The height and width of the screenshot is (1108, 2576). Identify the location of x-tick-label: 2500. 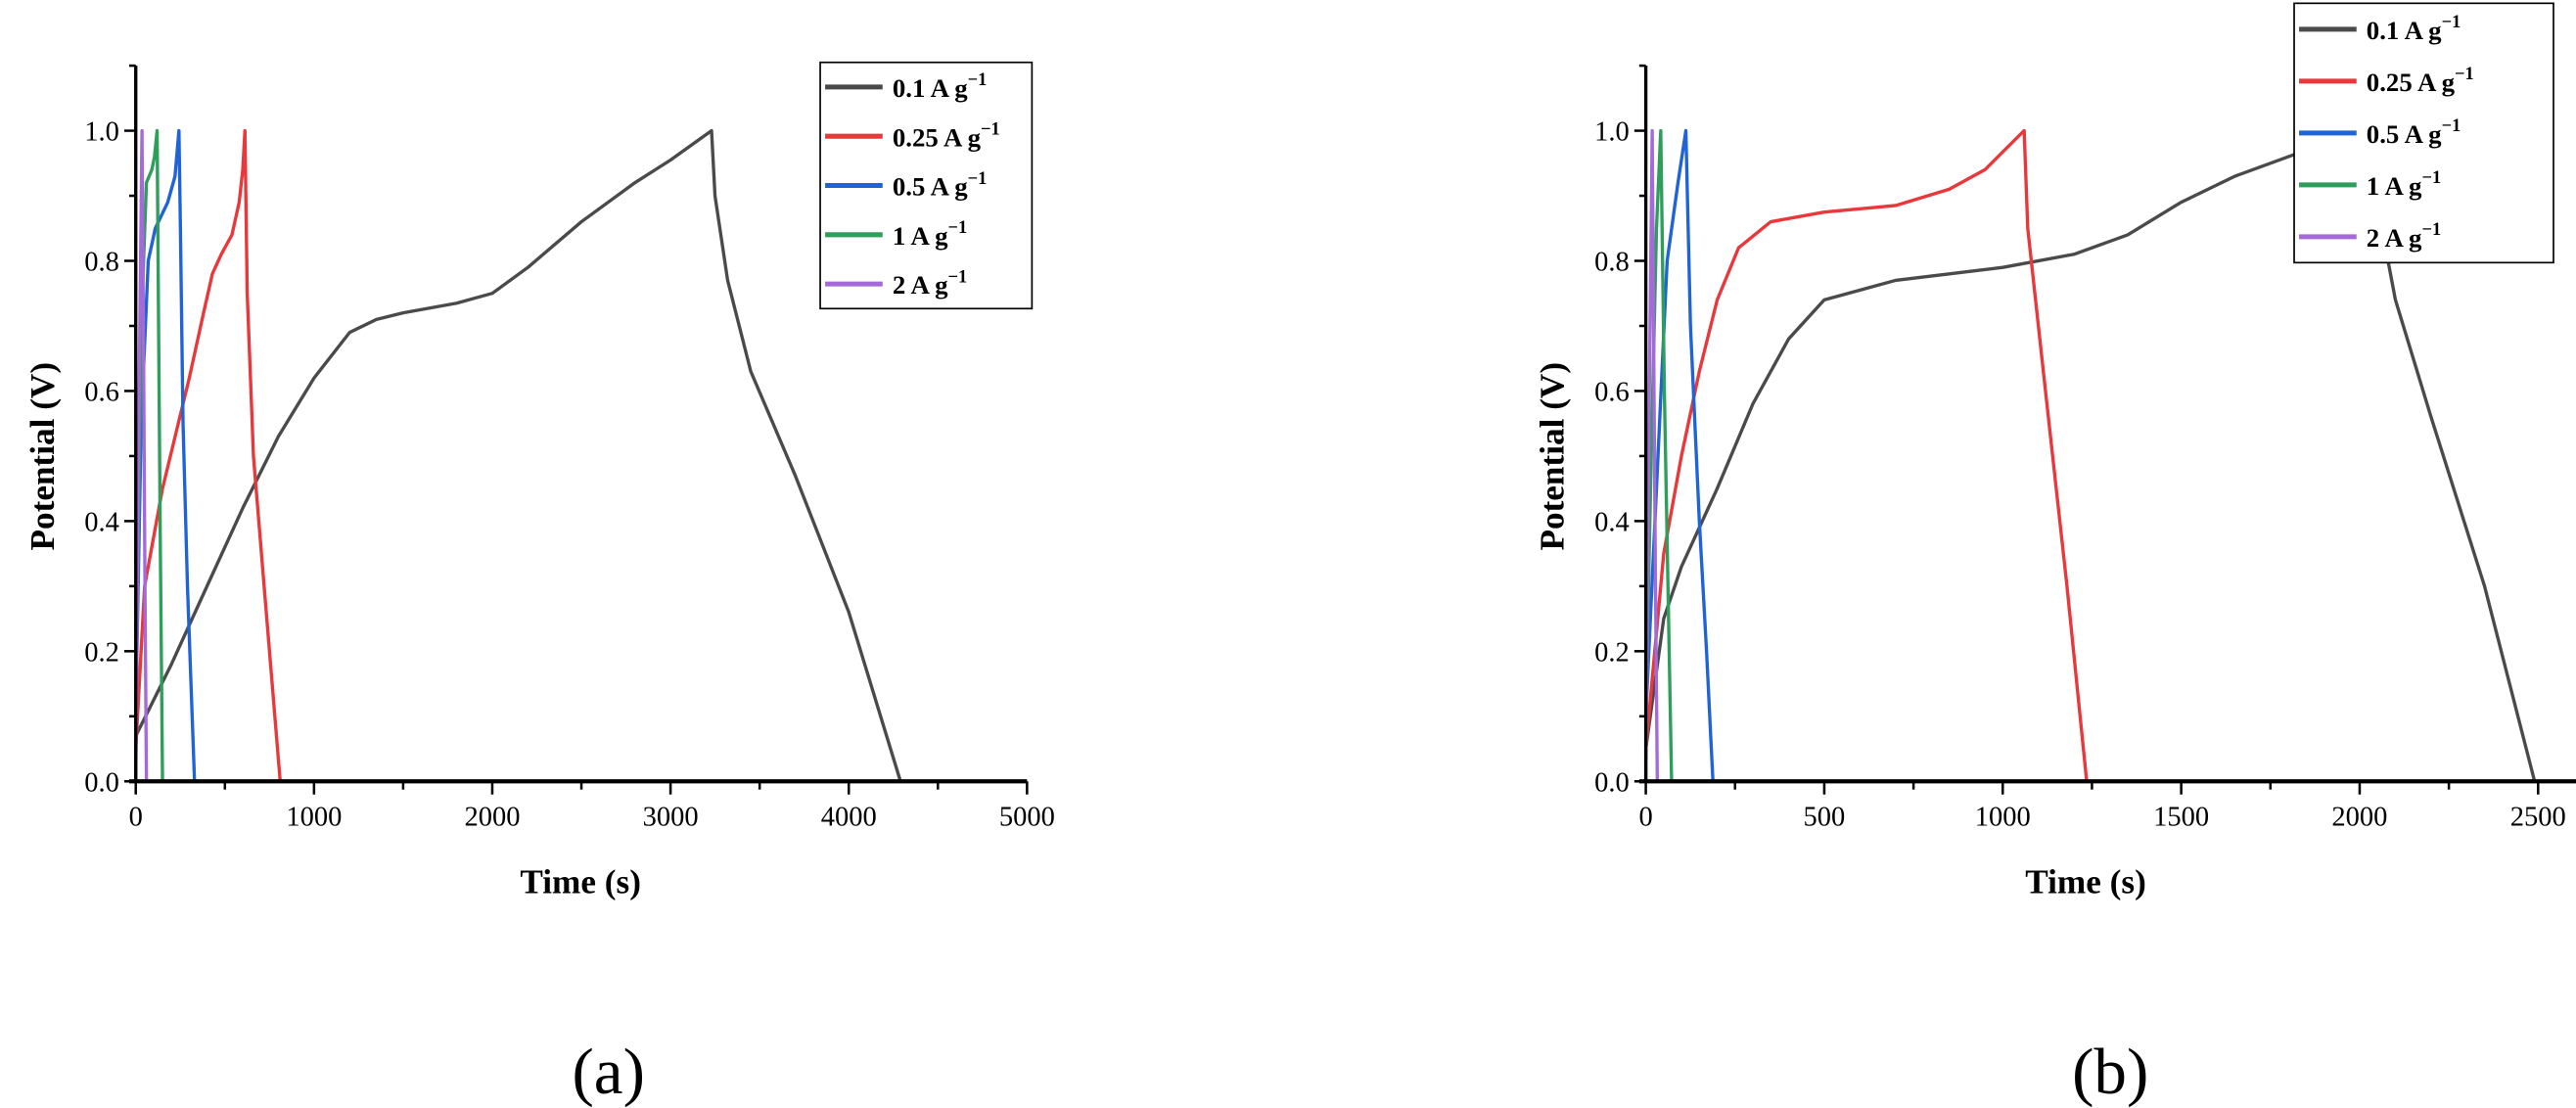
(2538, 818).